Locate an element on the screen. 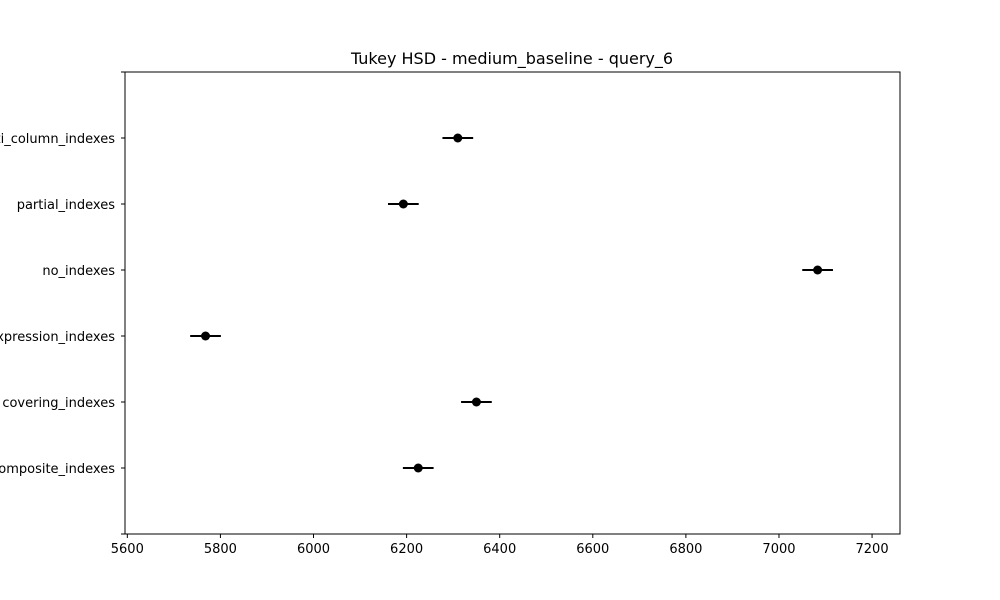 The height and width of the screenshot is (600, 1000). x-tick-label: 5800 is located at coordinates (220, 549).